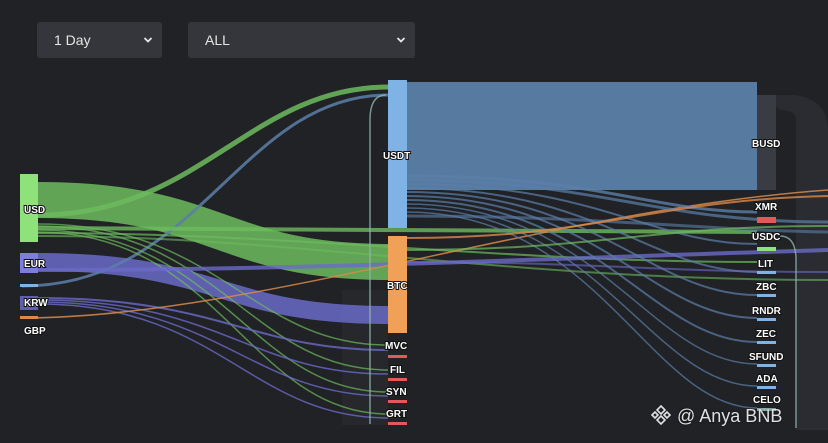 The image size is (828, 443). What do you see at coordinates (766, 342) in the screenshot?
I see `node-zec` at bounding box center [766, 342].